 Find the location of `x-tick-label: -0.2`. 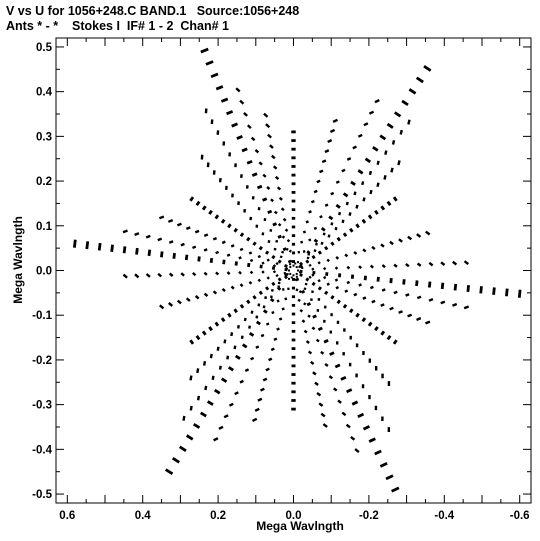

x-tick-label: -0.2 is located at coordinates (369, 516).